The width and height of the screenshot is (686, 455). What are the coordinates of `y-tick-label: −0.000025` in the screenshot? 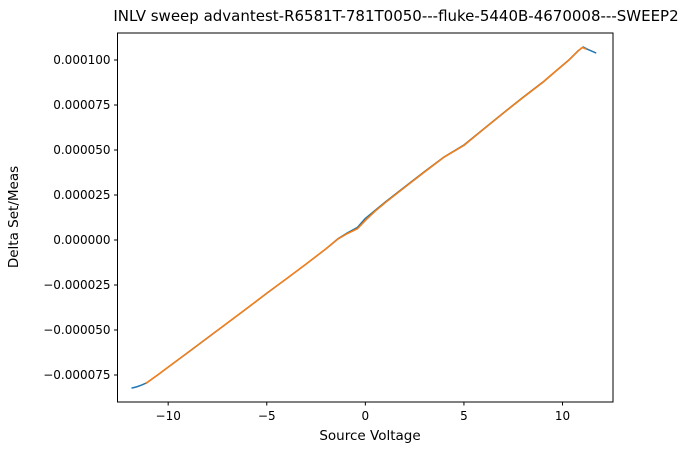 It's located at (77, 285).